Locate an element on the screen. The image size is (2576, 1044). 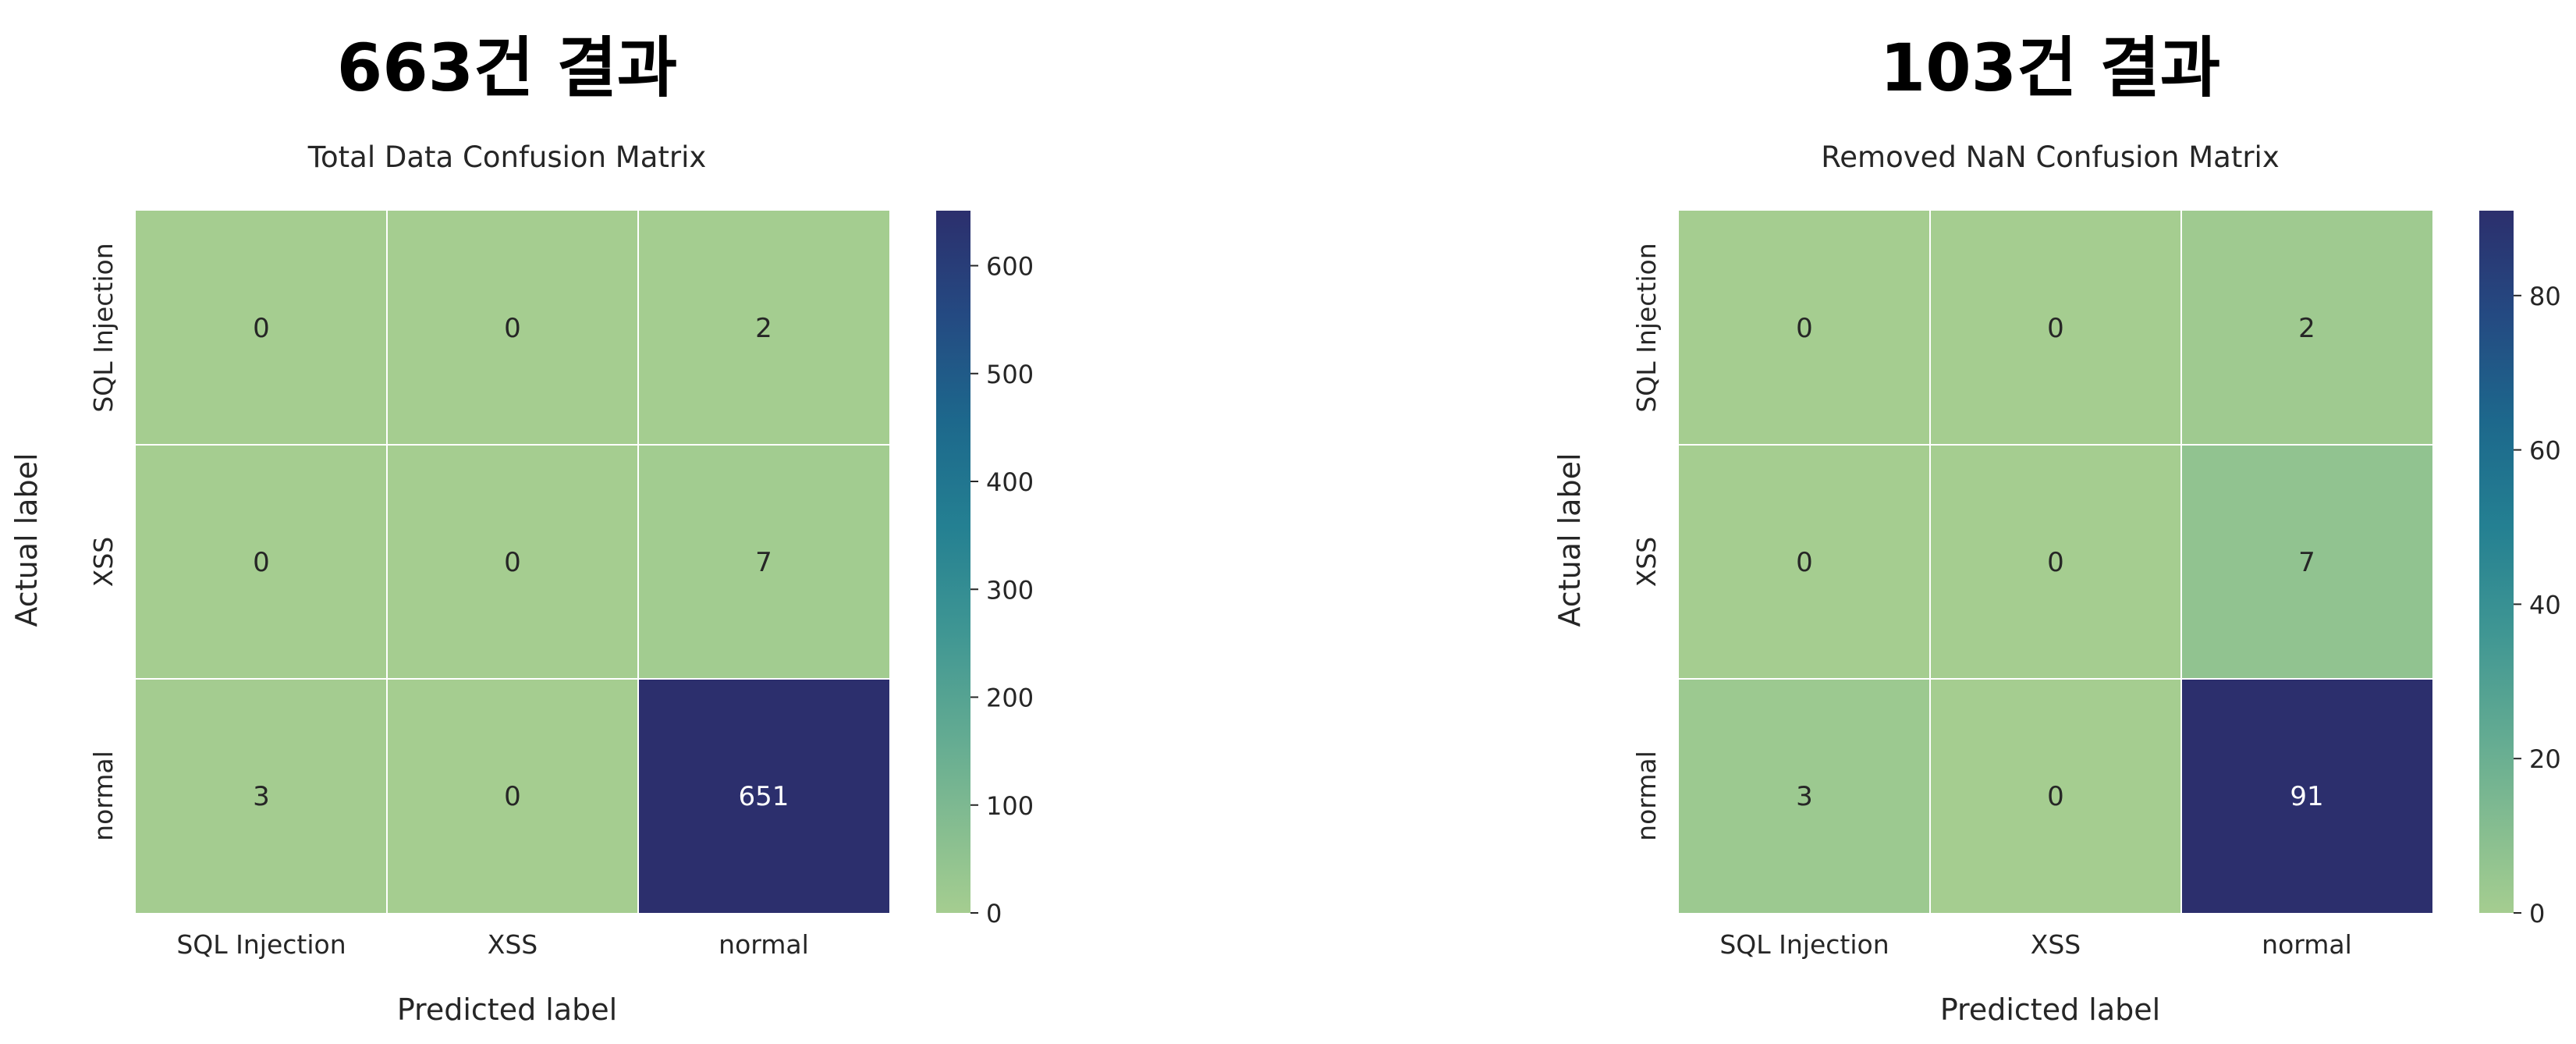
cell-value-label: 651 is located at coordinates (764, 796).